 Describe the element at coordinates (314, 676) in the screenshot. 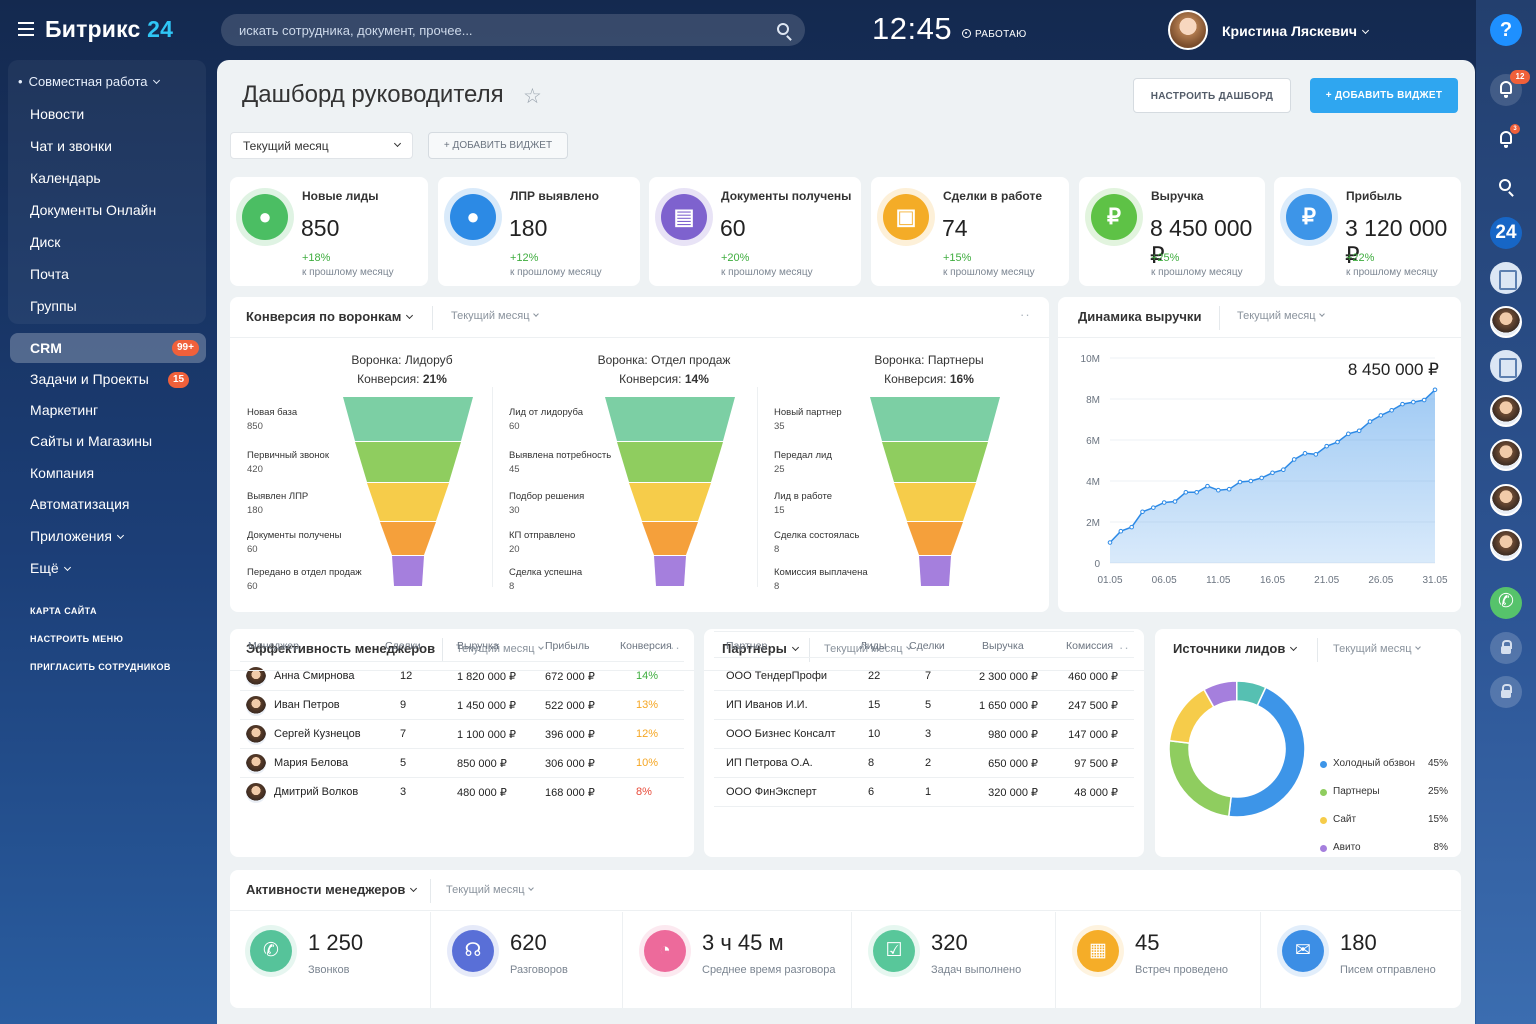

I see `manager-name: Анна Смирнова` at that location.